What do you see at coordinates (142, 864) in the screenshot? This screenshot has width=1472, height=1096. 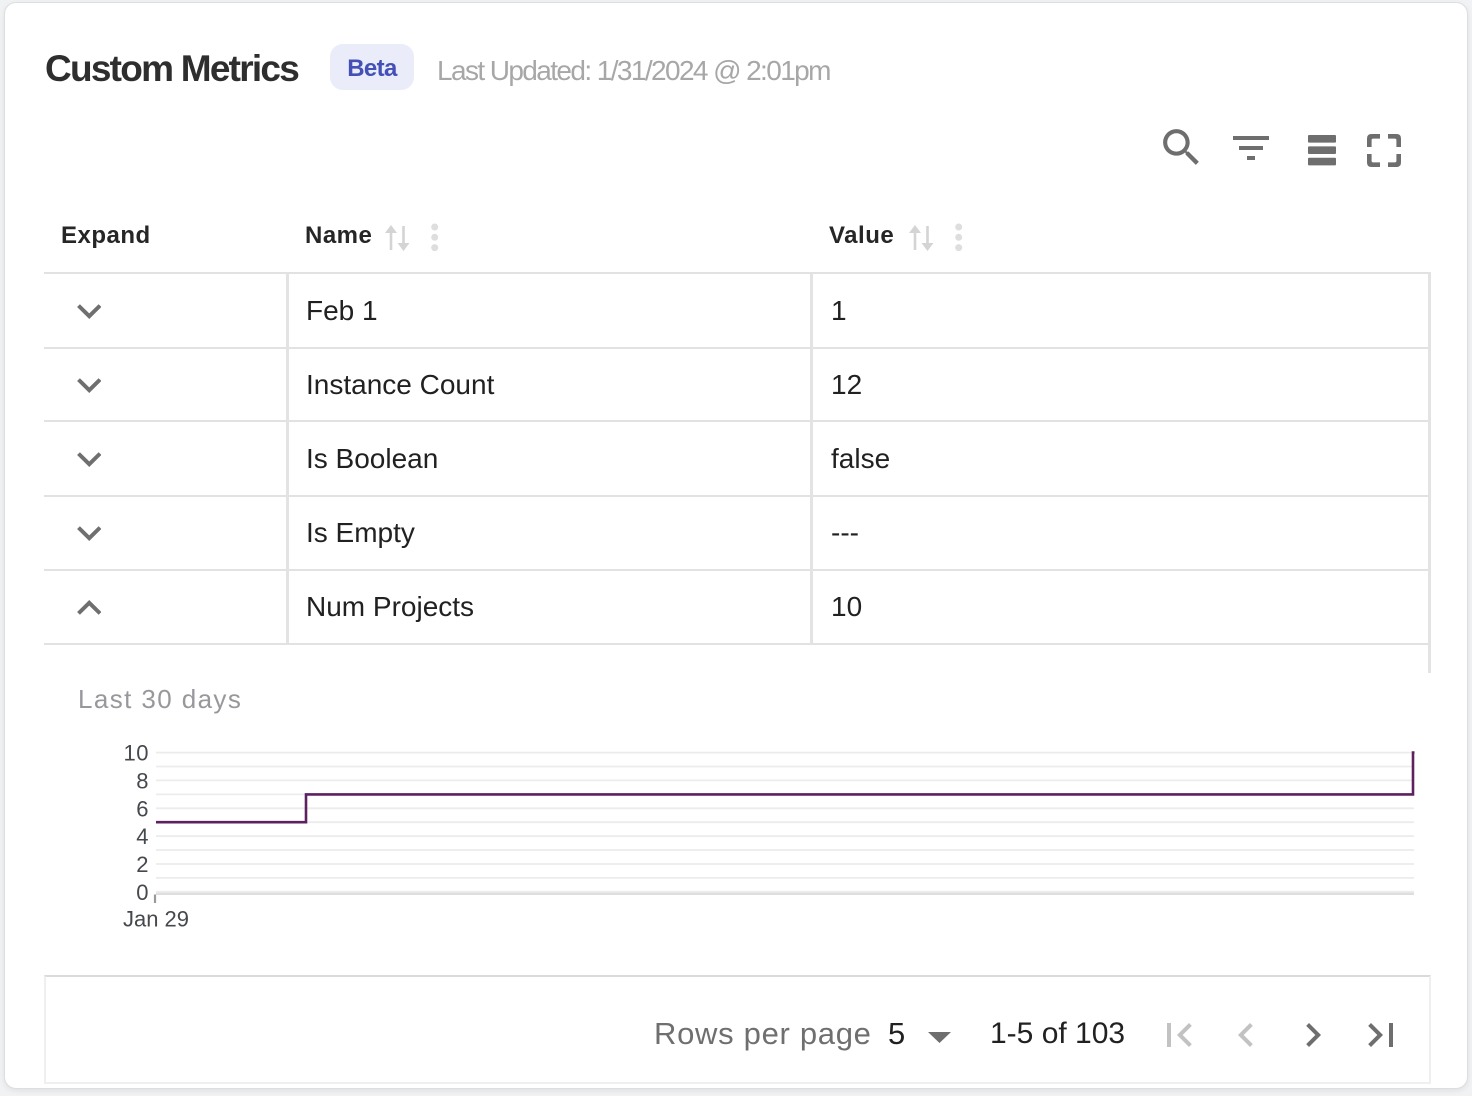 I see `svg-text: 2` at bounding box center [142, 864].